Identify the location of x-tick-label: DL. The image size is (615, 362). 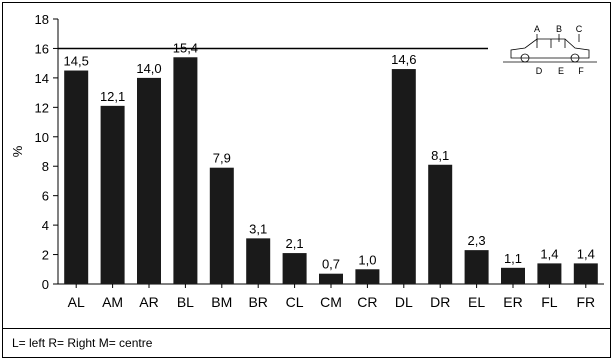
(404, 302).